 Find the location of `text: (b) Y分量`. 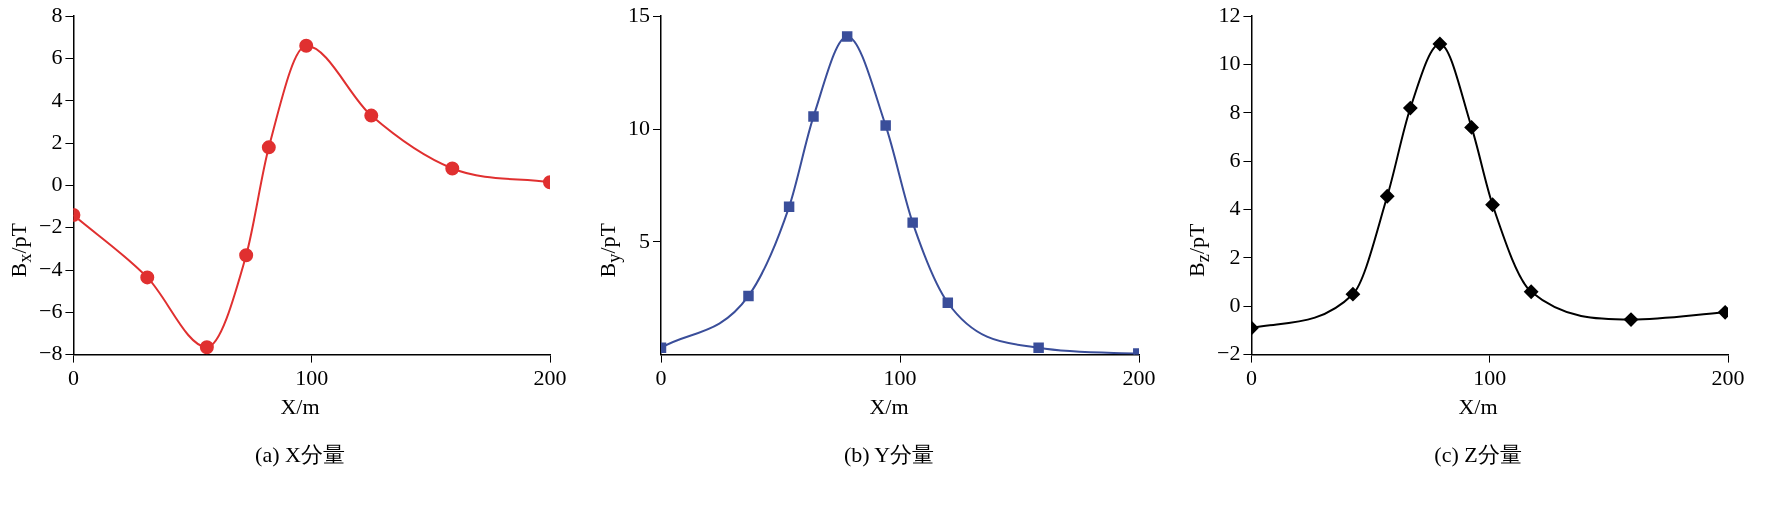

text: (b) Y分量 is located at coordinates (889, 455).